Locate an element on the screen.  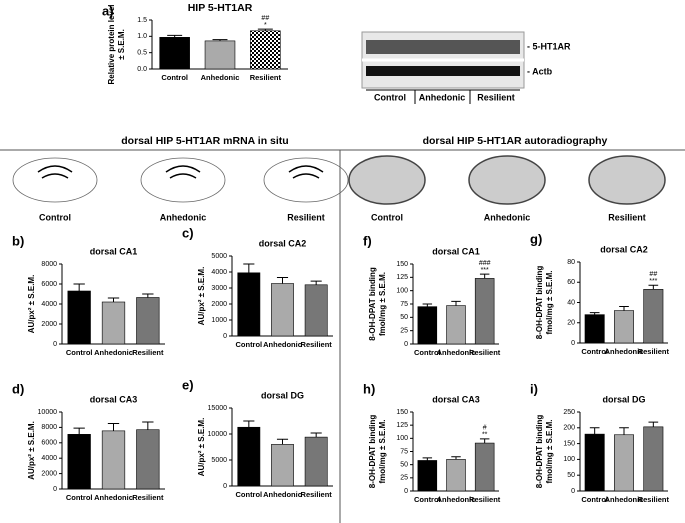
chart-title: HIP 5-HT1AR is located at coordinates (220, 8).